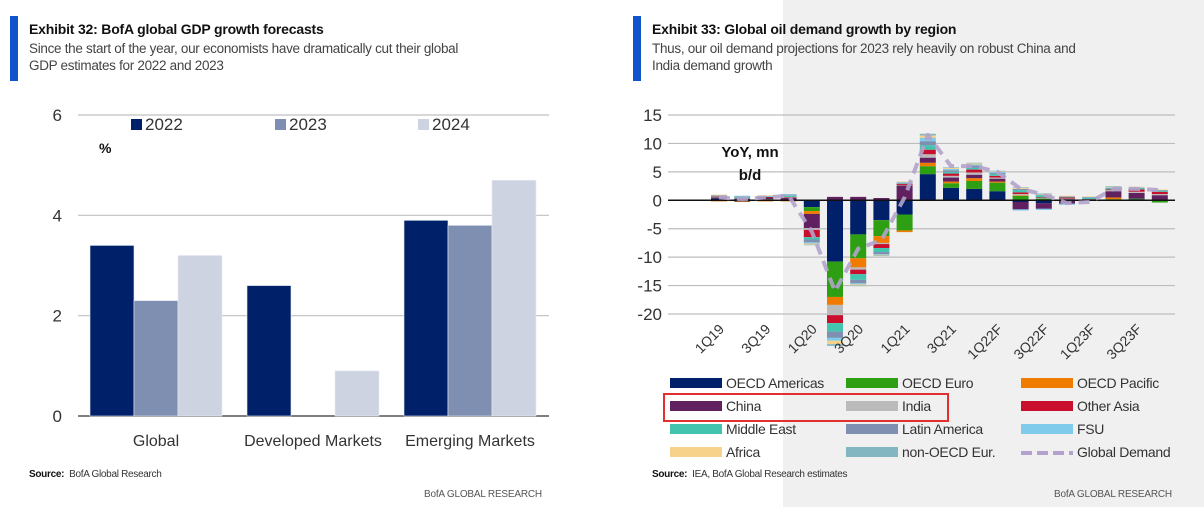 Image resolution: width=1204 pixels, height=507 pixels. Describe the element at coordinates (742, 202) in the screenshot. I see `bar-segment-oecd-pacific-2Q19` at that location.